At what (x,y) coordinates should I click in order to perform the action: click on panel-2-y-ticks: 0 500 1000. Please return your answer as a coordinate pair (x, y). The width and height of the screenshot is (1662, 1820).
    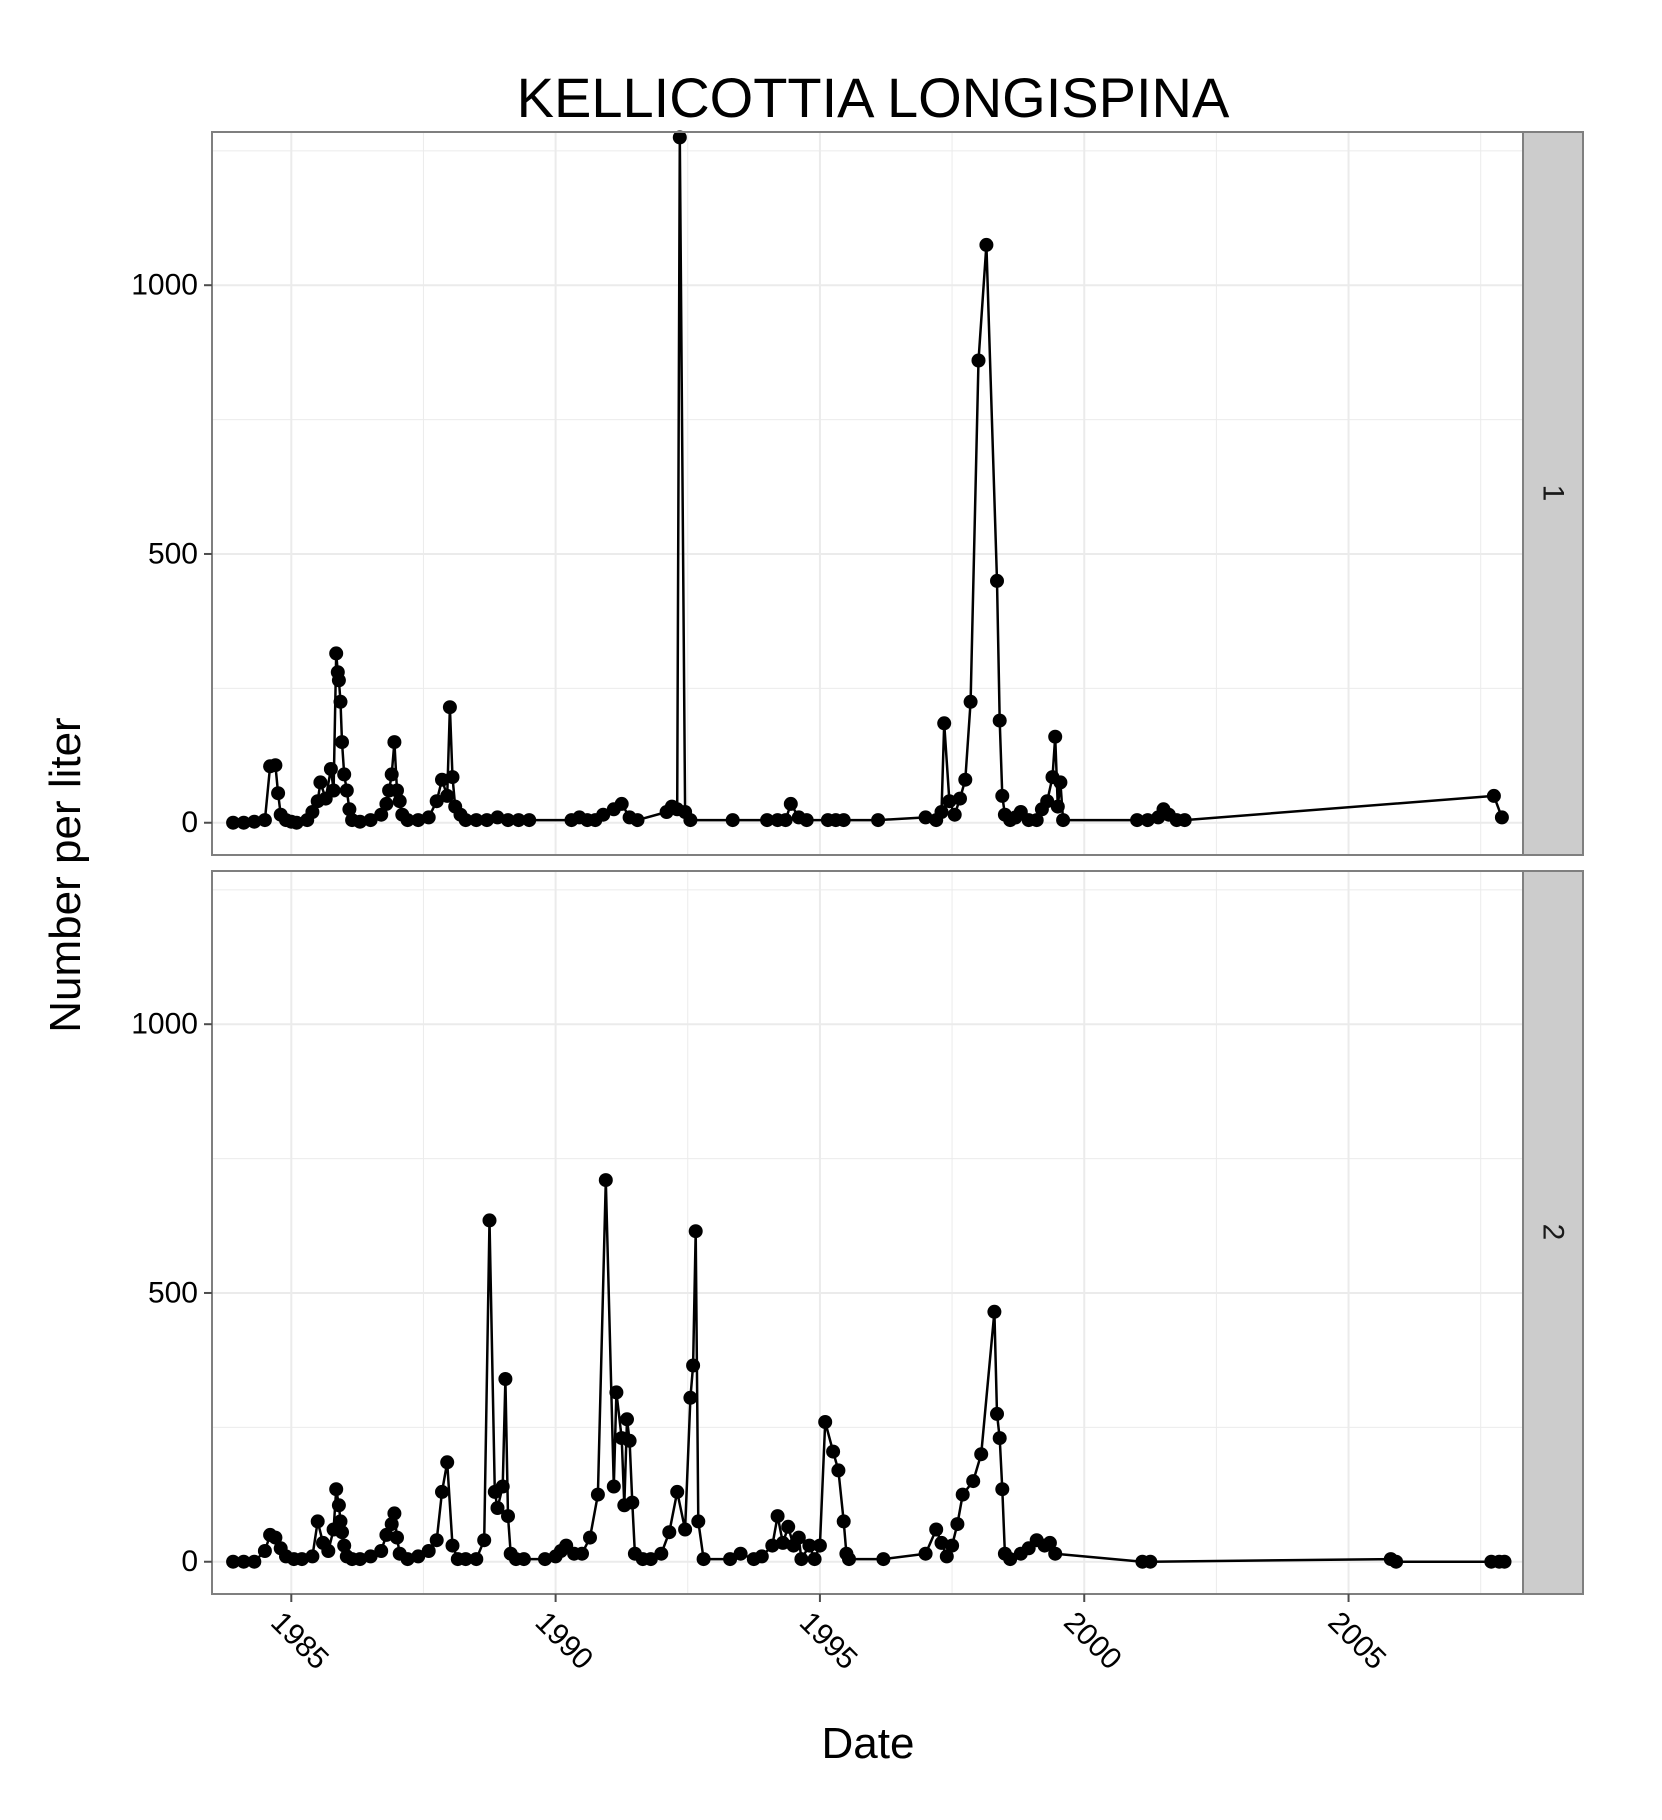
    Looking at the image, I should click on (171, 1293).